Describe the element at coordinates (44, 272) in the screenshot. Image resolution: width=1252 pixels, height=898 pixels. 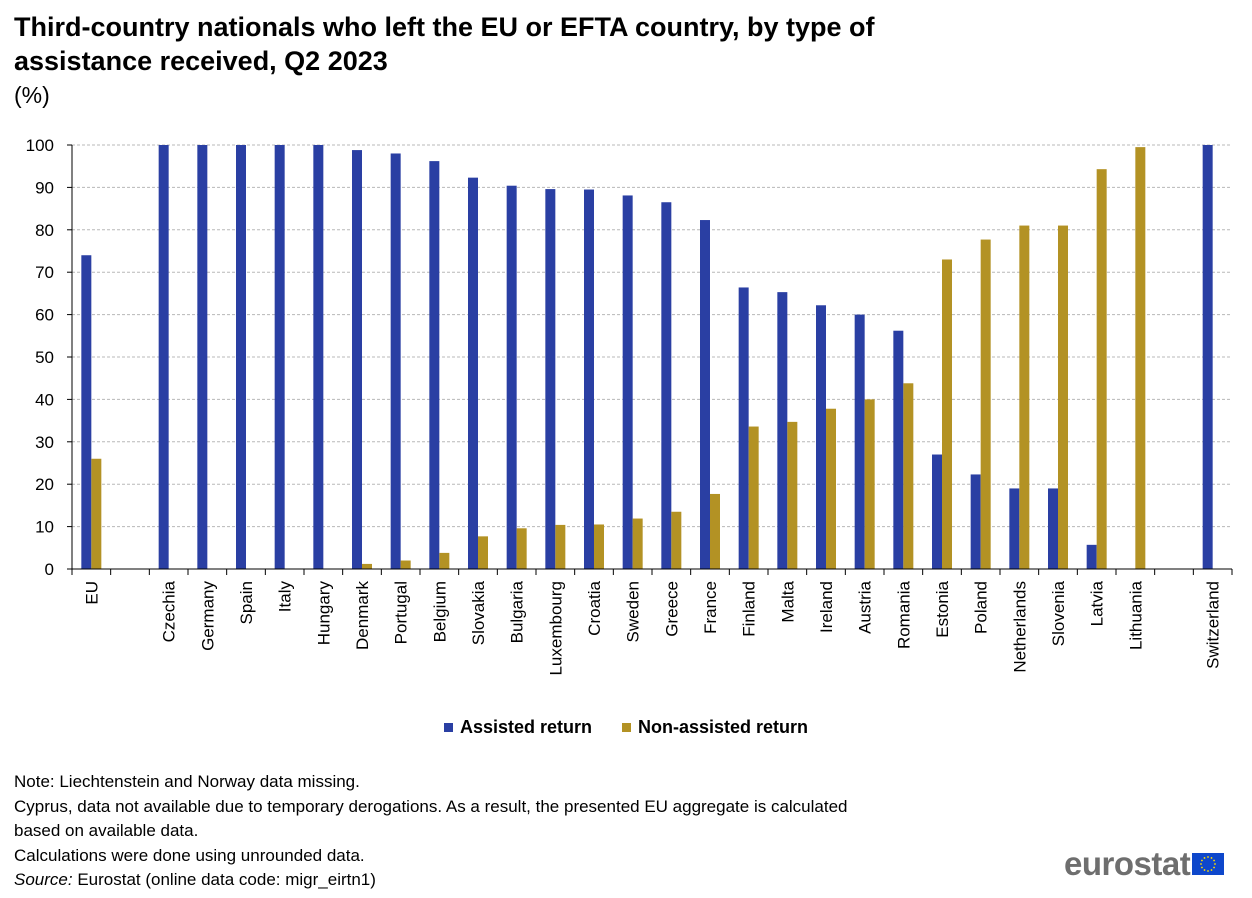
I see `y-tick-label: 70` at that location.